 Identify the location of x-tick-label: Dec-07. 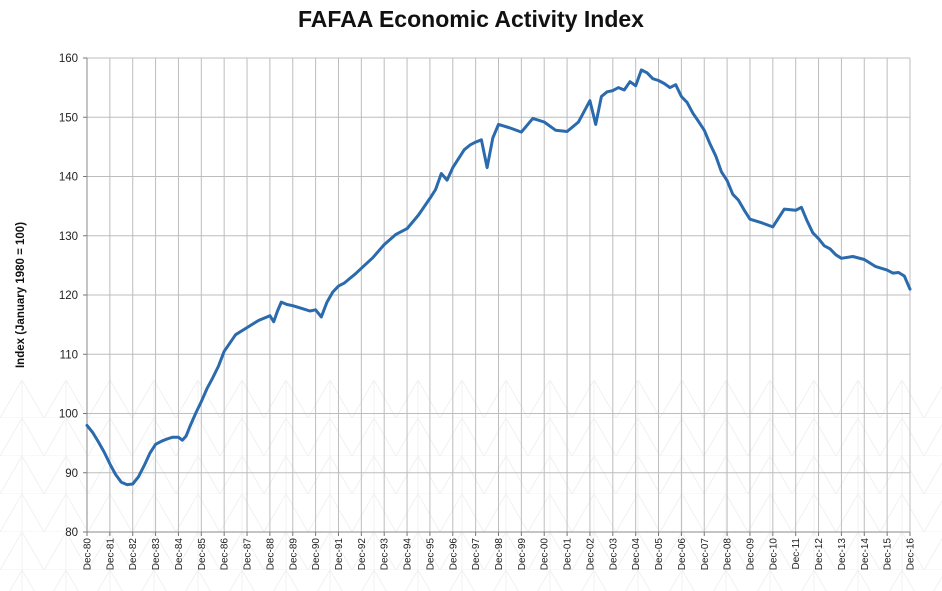
(705, 554).